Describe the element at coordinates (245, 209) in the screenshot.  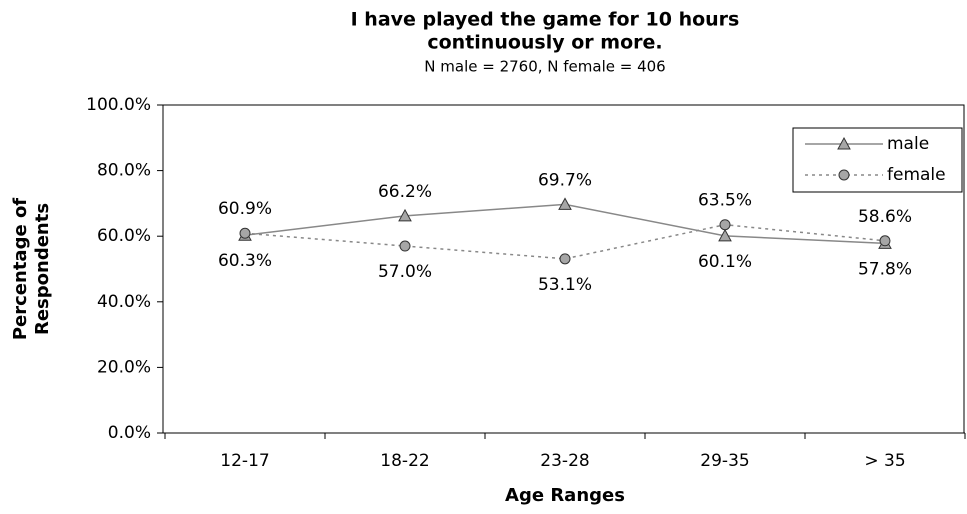
I see `data-label: 60.9%` at that location.